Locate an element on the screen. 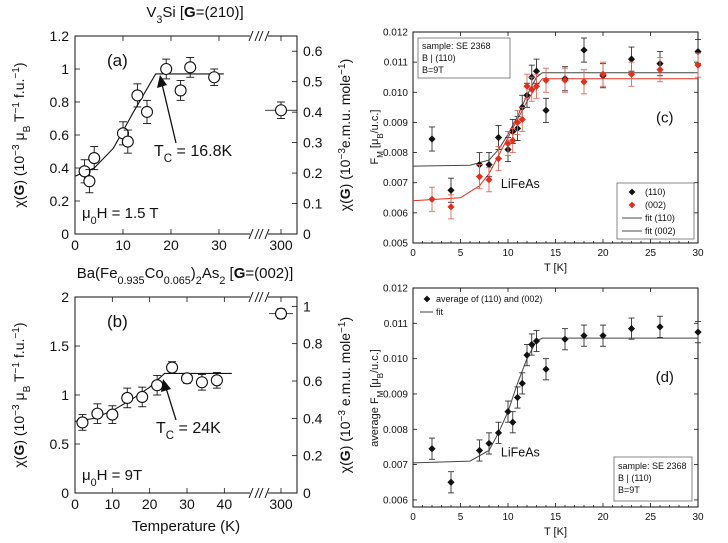 Image resolution: width=728 pixels, height=543 pixels. y-axis-label-part: T is located at coordinates (19, 119).